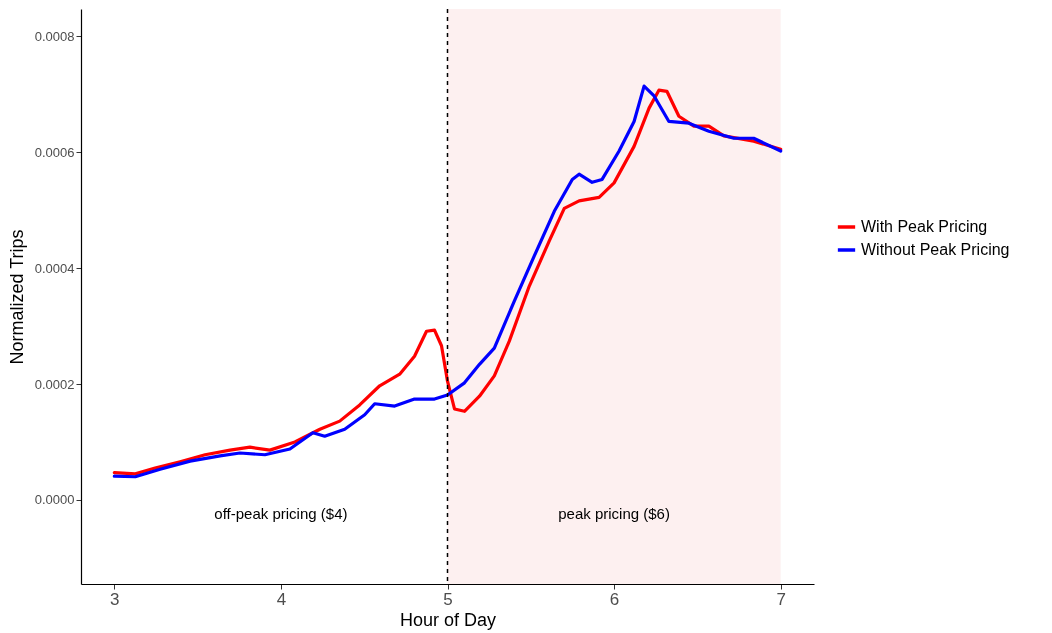  What do you see at coordinates (935, 249) in the screenshot?
I see `legend-label: Without Peak Pricing` at bounding box center [935, 249].